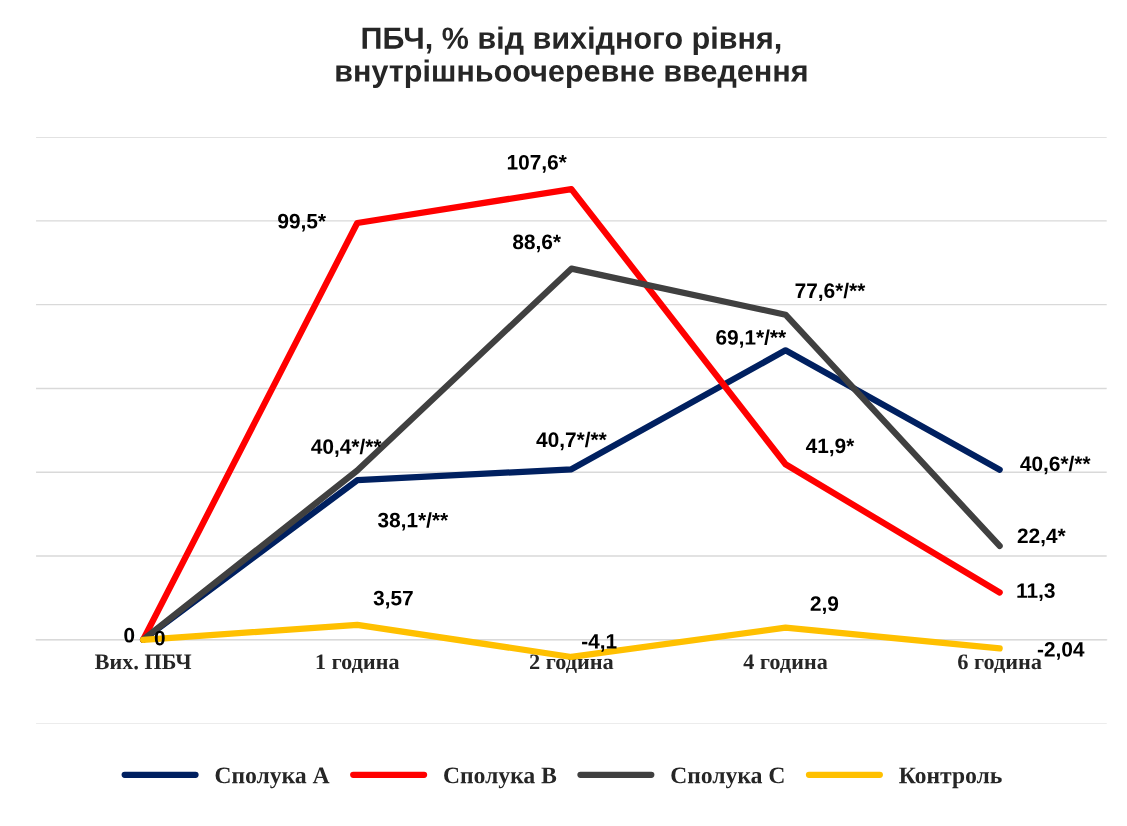 Image resolution: width=1127 pixels, height=826 pixels. I want to click on x-tick-label: 4 година, so click(785, 663).